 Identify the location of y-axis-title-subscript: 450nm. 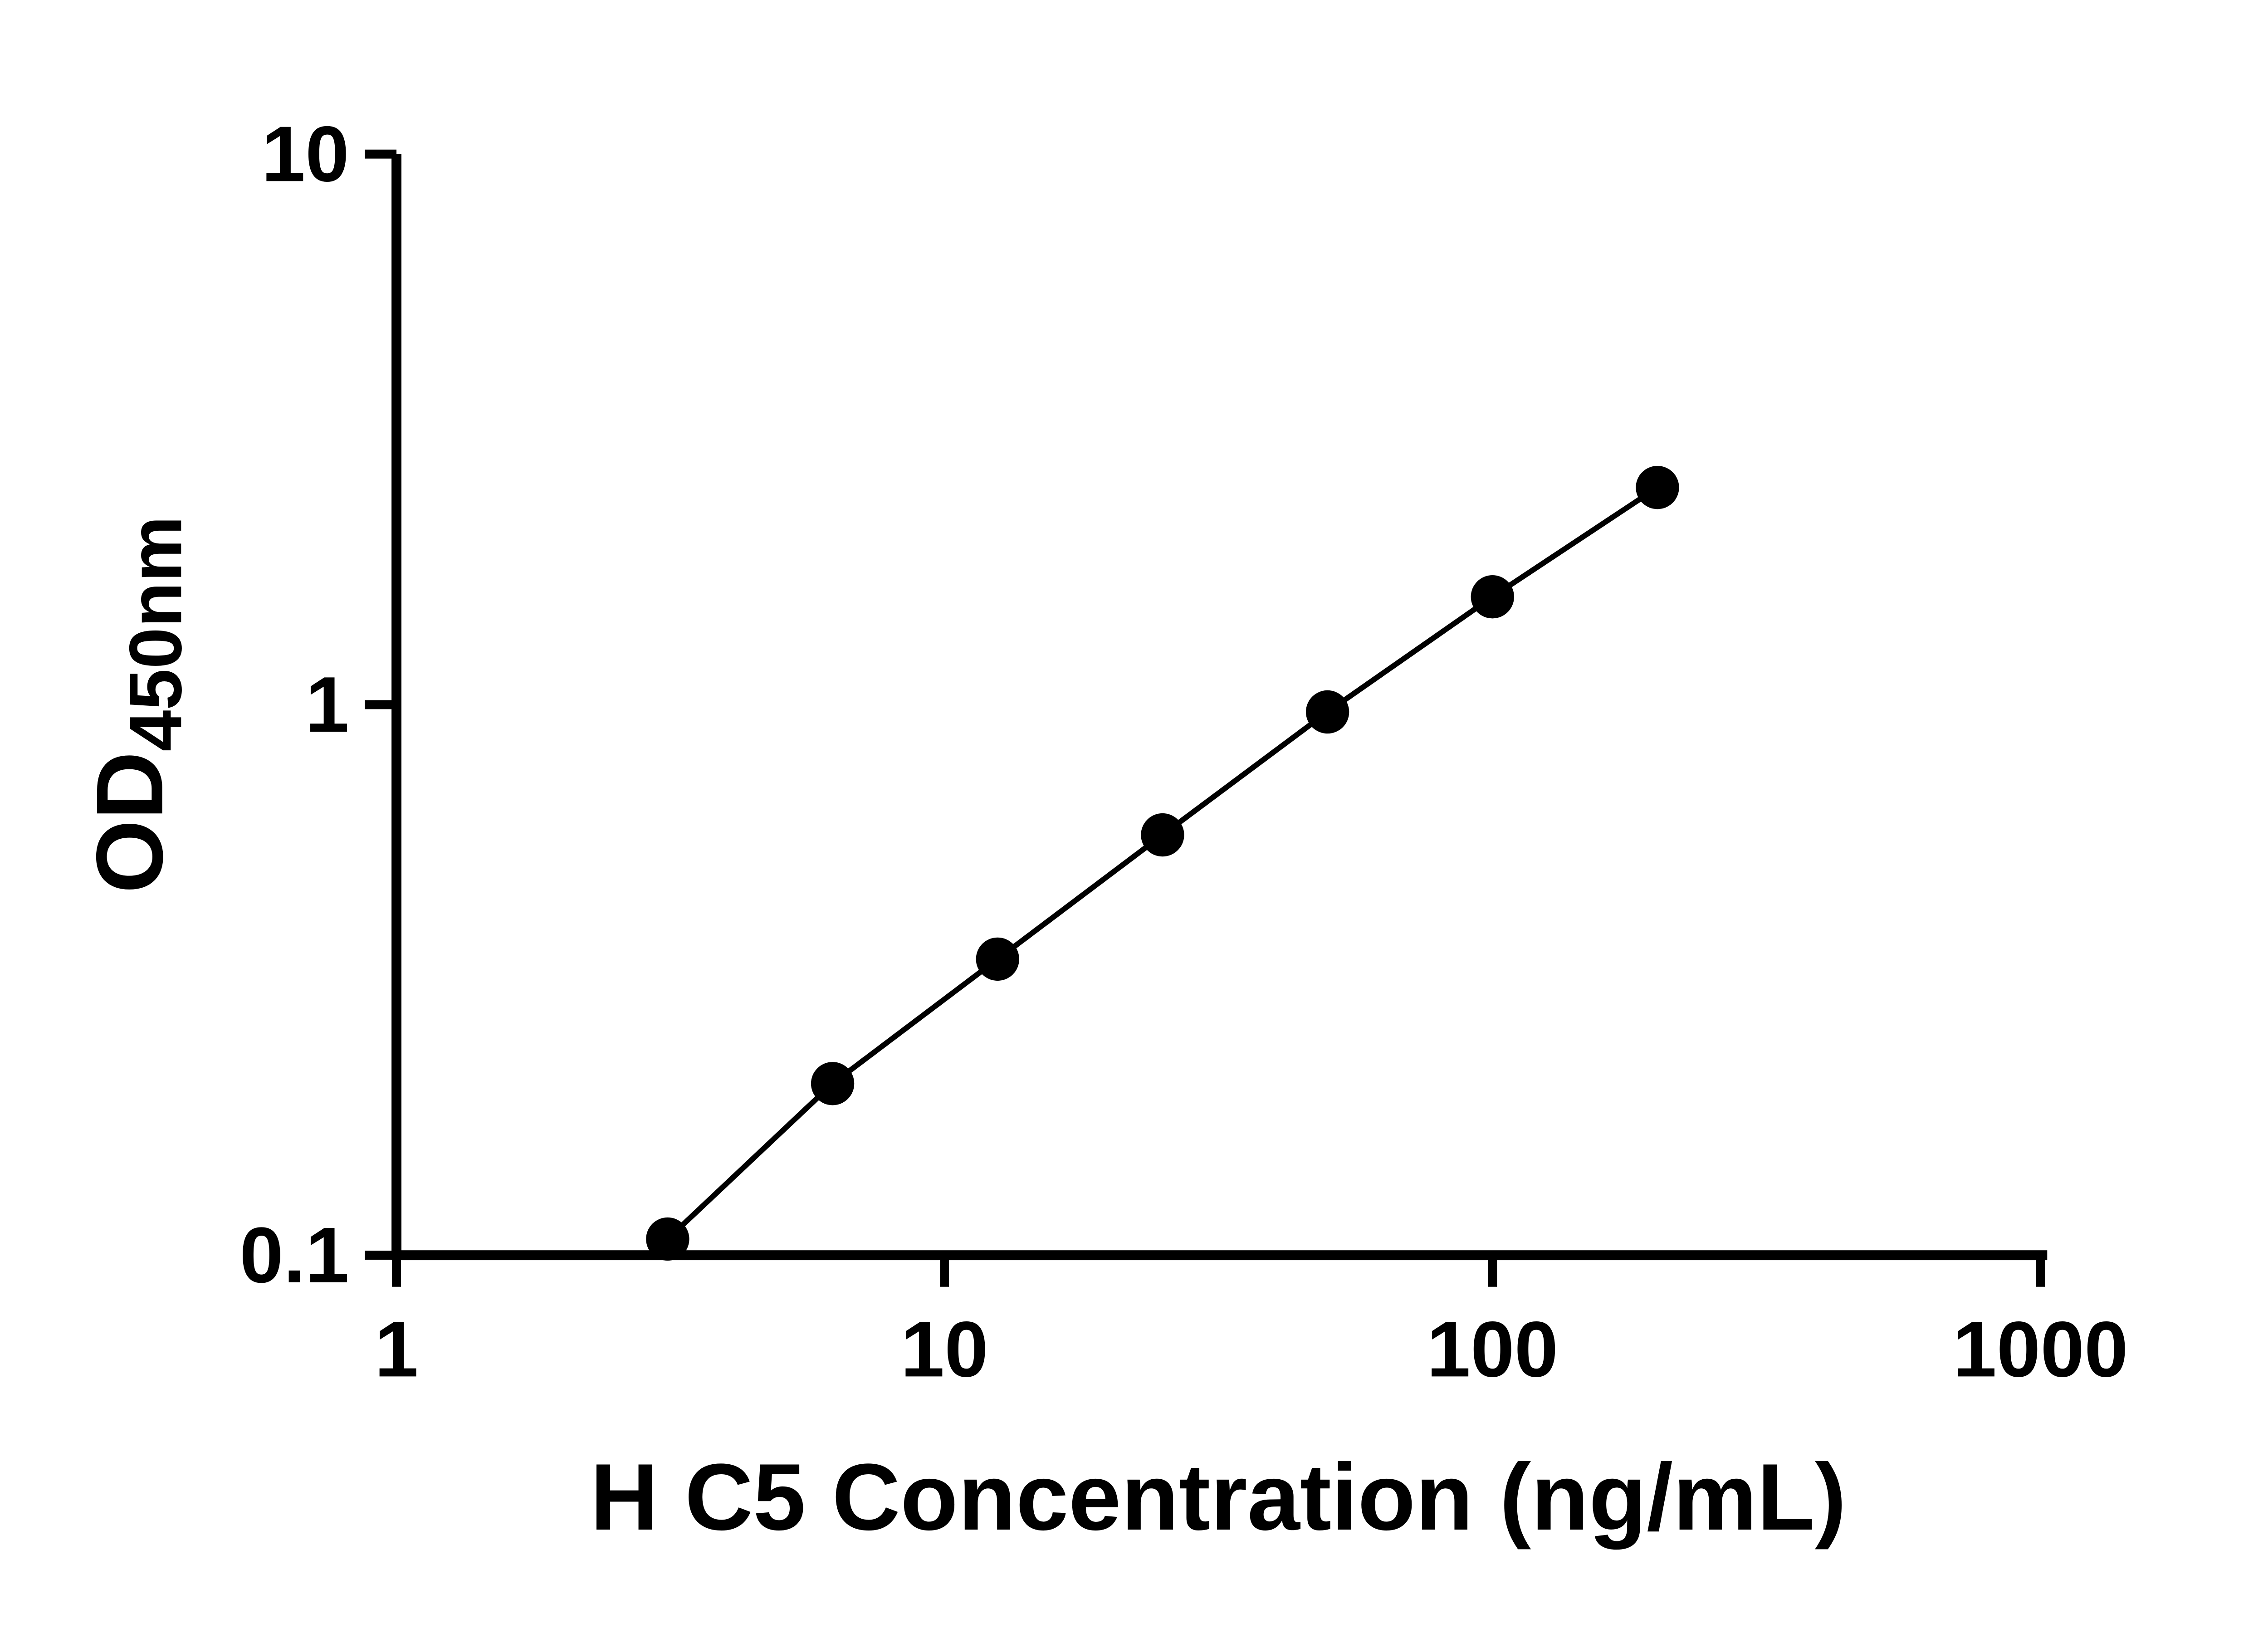
(156, 633).